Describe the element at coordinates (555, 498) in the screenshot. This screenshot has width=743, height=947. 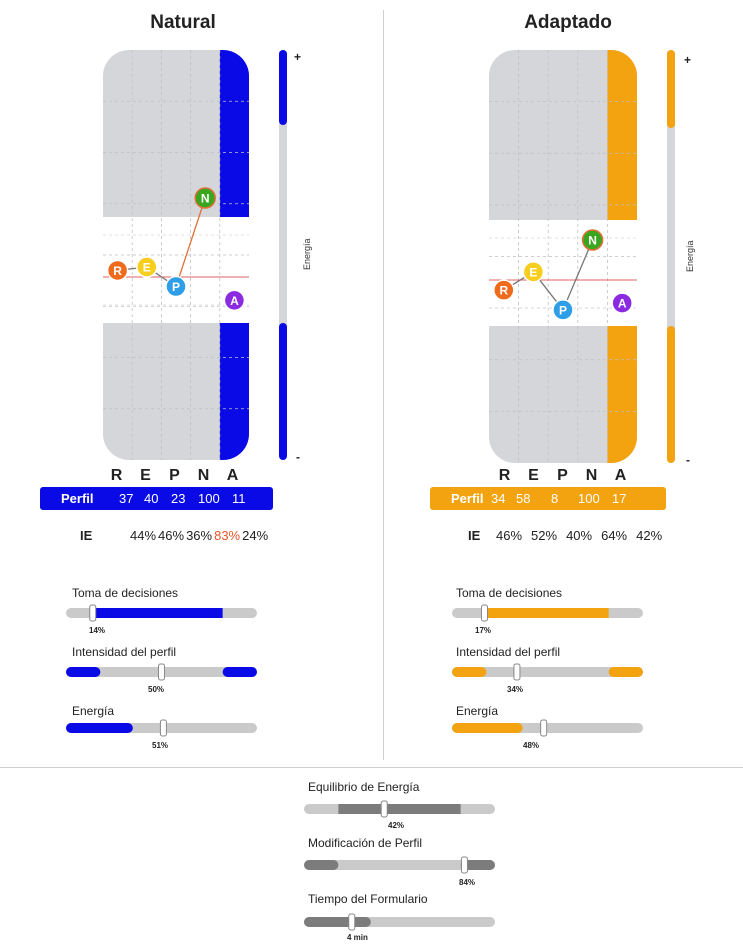
I see `perfil-value-p: 8` at that location.